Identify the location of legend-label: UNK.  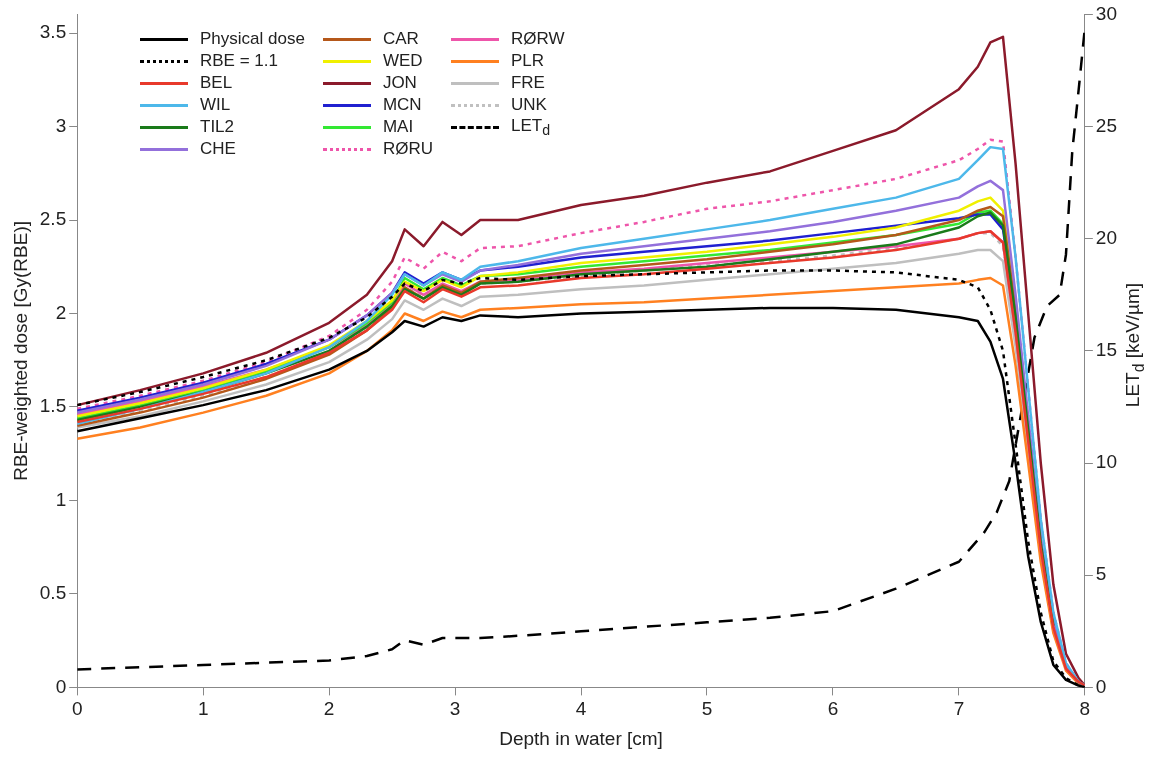
(528, 105).